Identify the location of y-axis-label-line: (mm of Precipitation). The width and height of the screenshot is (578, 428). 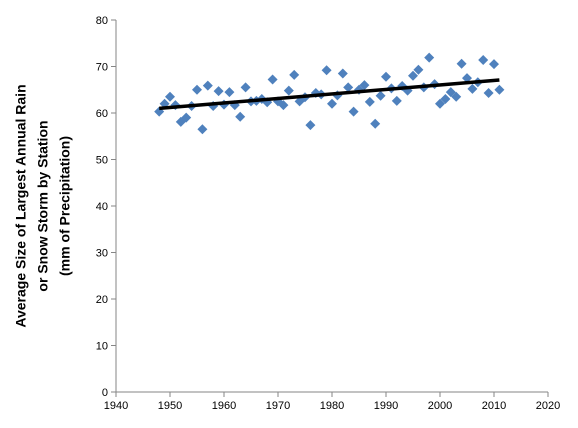
(65, 206).